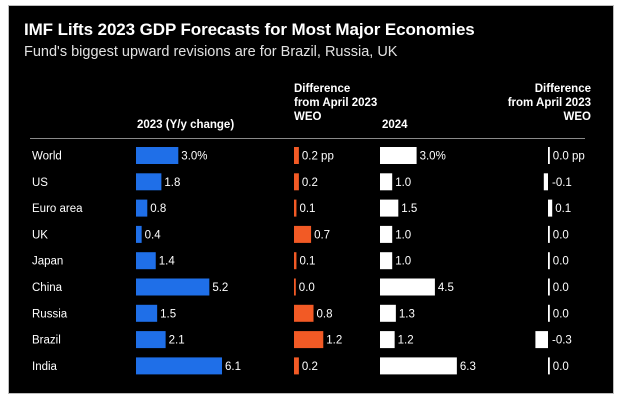  I want to click on value-label-diff-2024-uk: 0.0, so click(561, 235).